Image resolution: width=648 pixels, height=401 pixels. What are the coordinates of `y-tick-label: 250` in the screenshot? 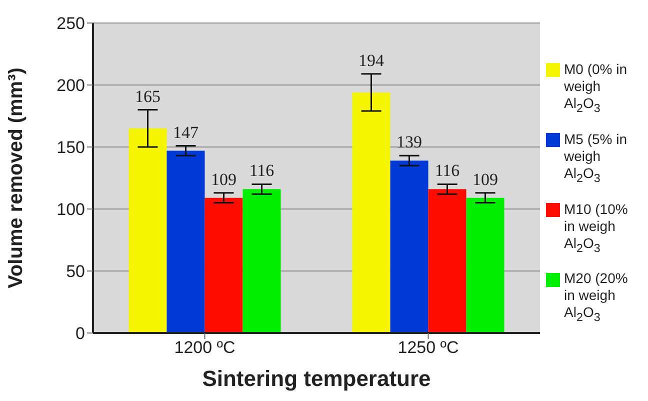 It's located at (70, 24).